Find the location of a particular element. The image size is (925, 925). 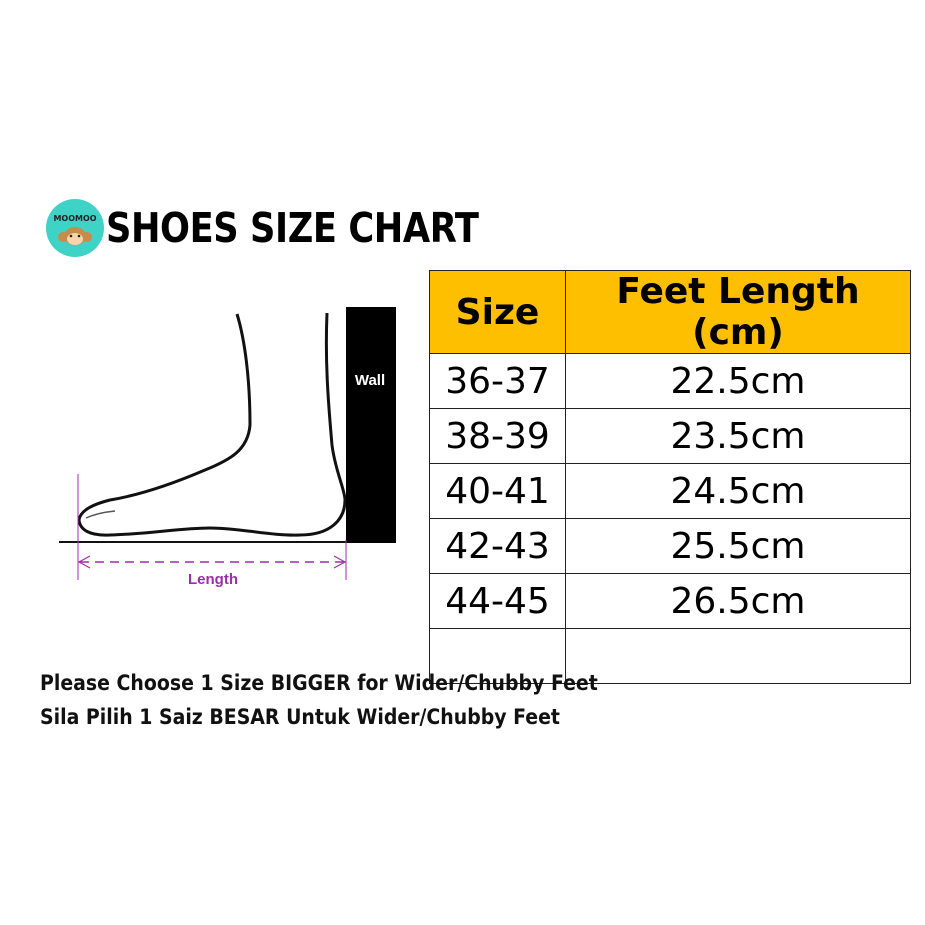

table-header-row: Size Feet Length (cm) is located at coordinates (670, 312).